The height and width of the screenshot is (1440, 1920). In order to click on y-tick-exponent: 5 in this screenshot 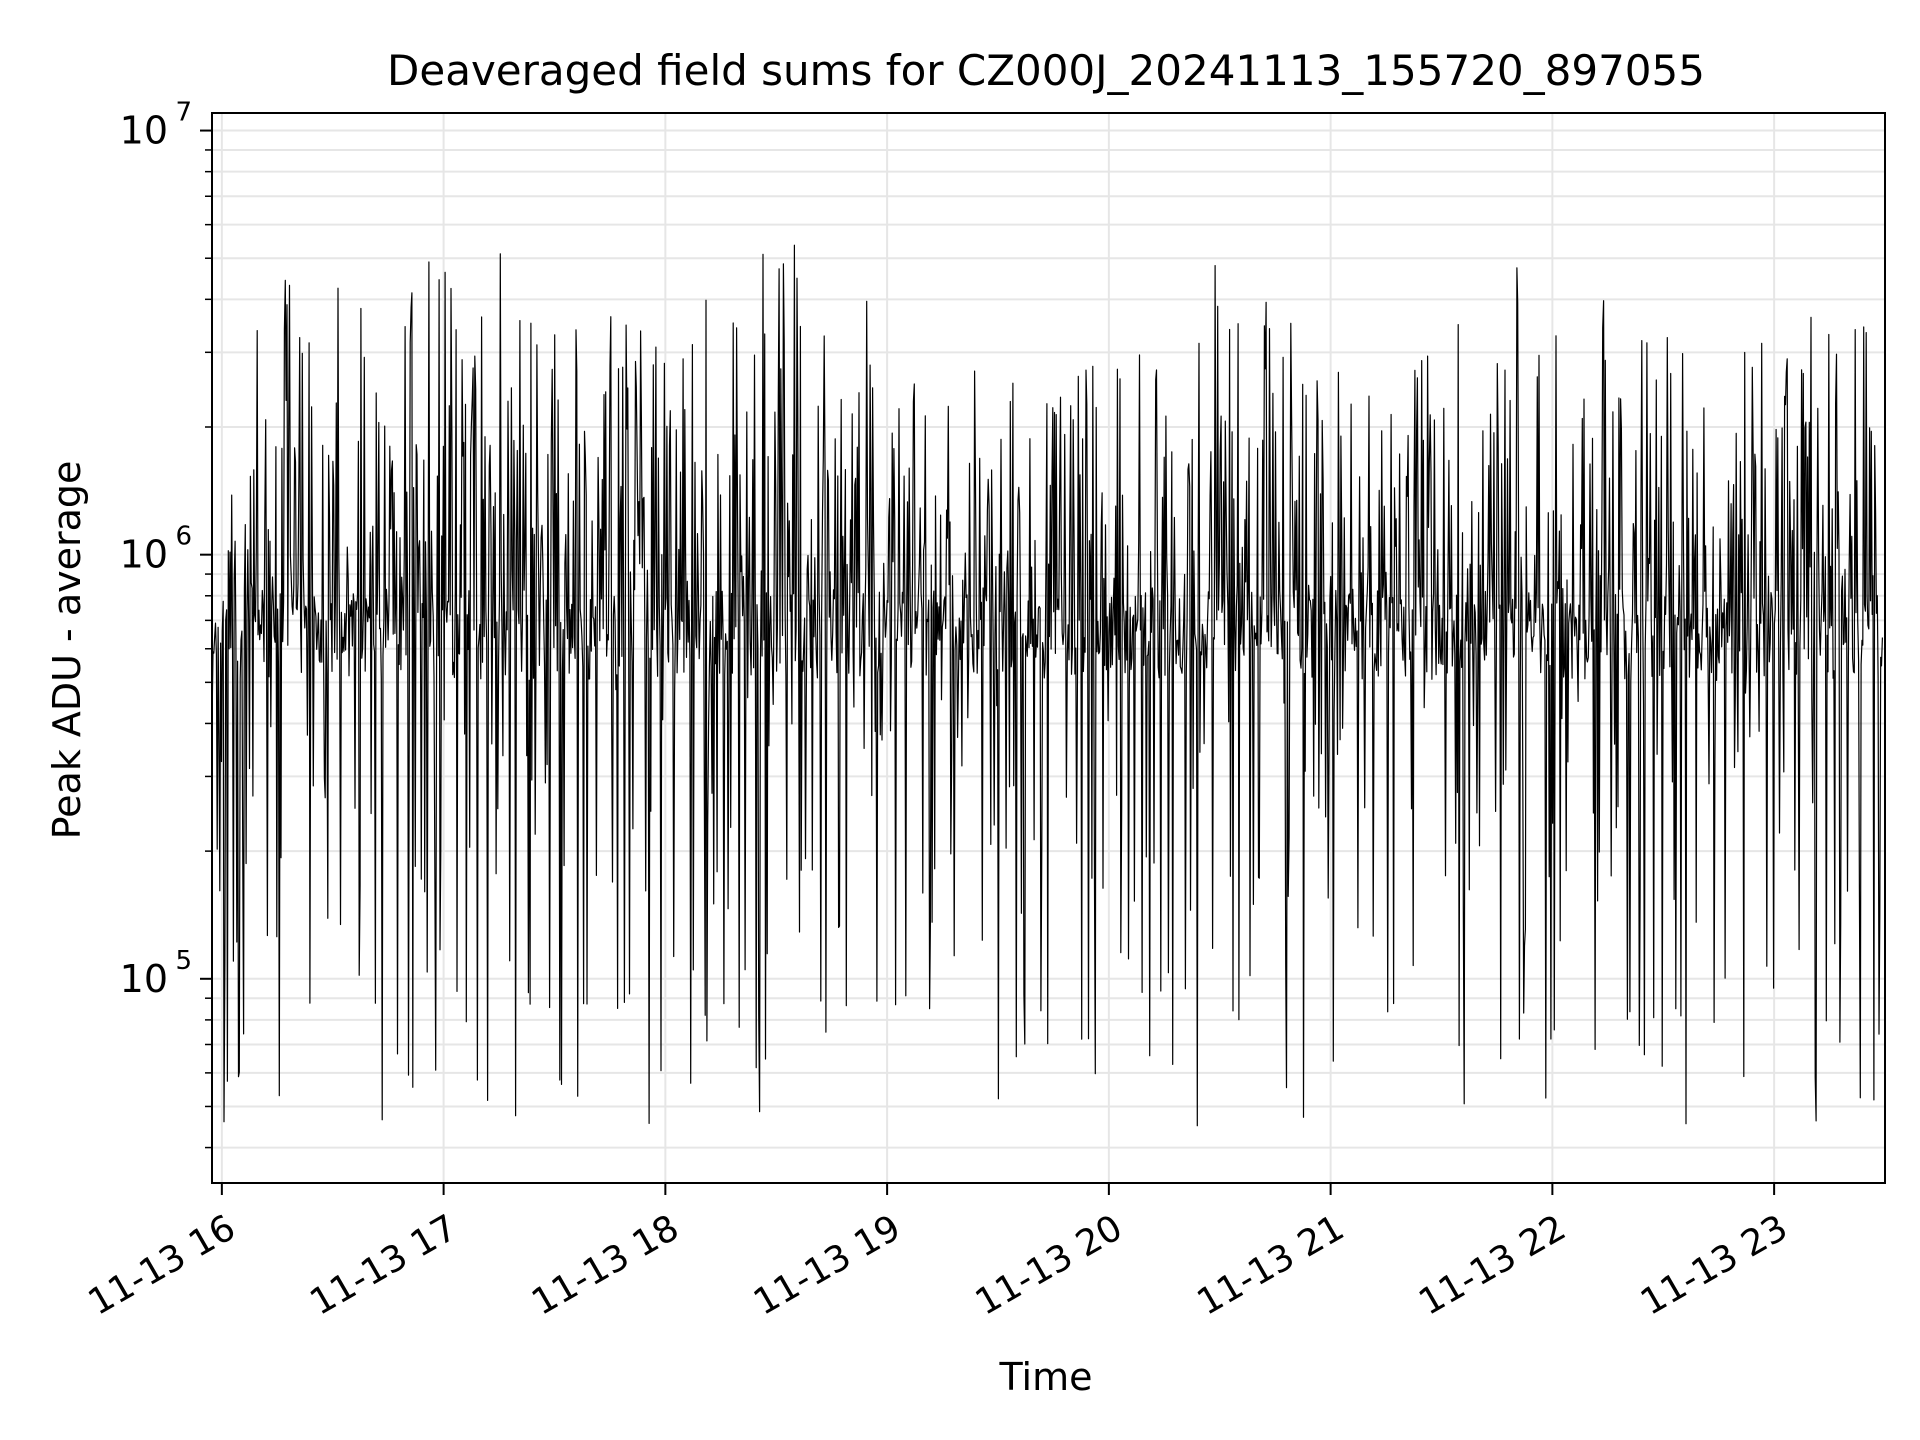, I will do `click(183, 961)`.